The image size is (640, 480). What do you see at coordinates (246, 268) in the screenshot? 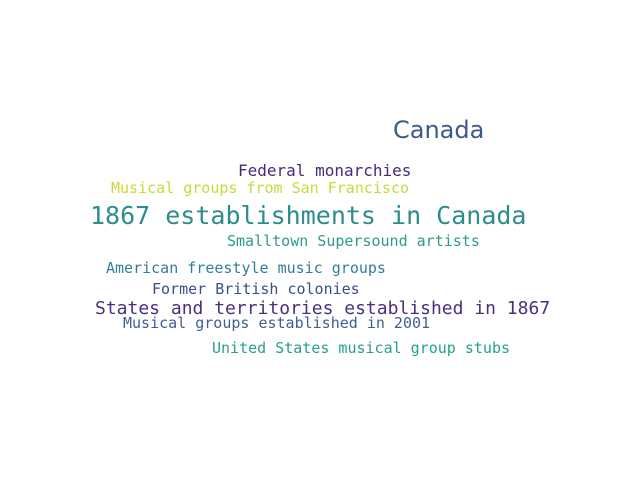
I see `word-american-freestyle-music-groups: American freestyle music groups` at bounding box center [246, 268].